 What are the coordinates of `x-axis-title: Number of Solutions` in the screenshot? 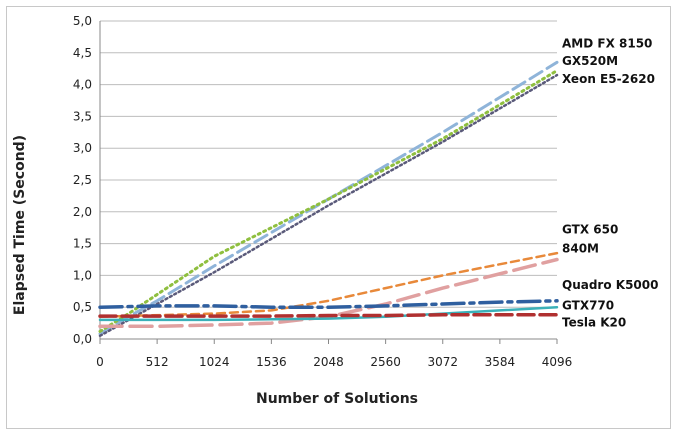 It's located at (337, 399).